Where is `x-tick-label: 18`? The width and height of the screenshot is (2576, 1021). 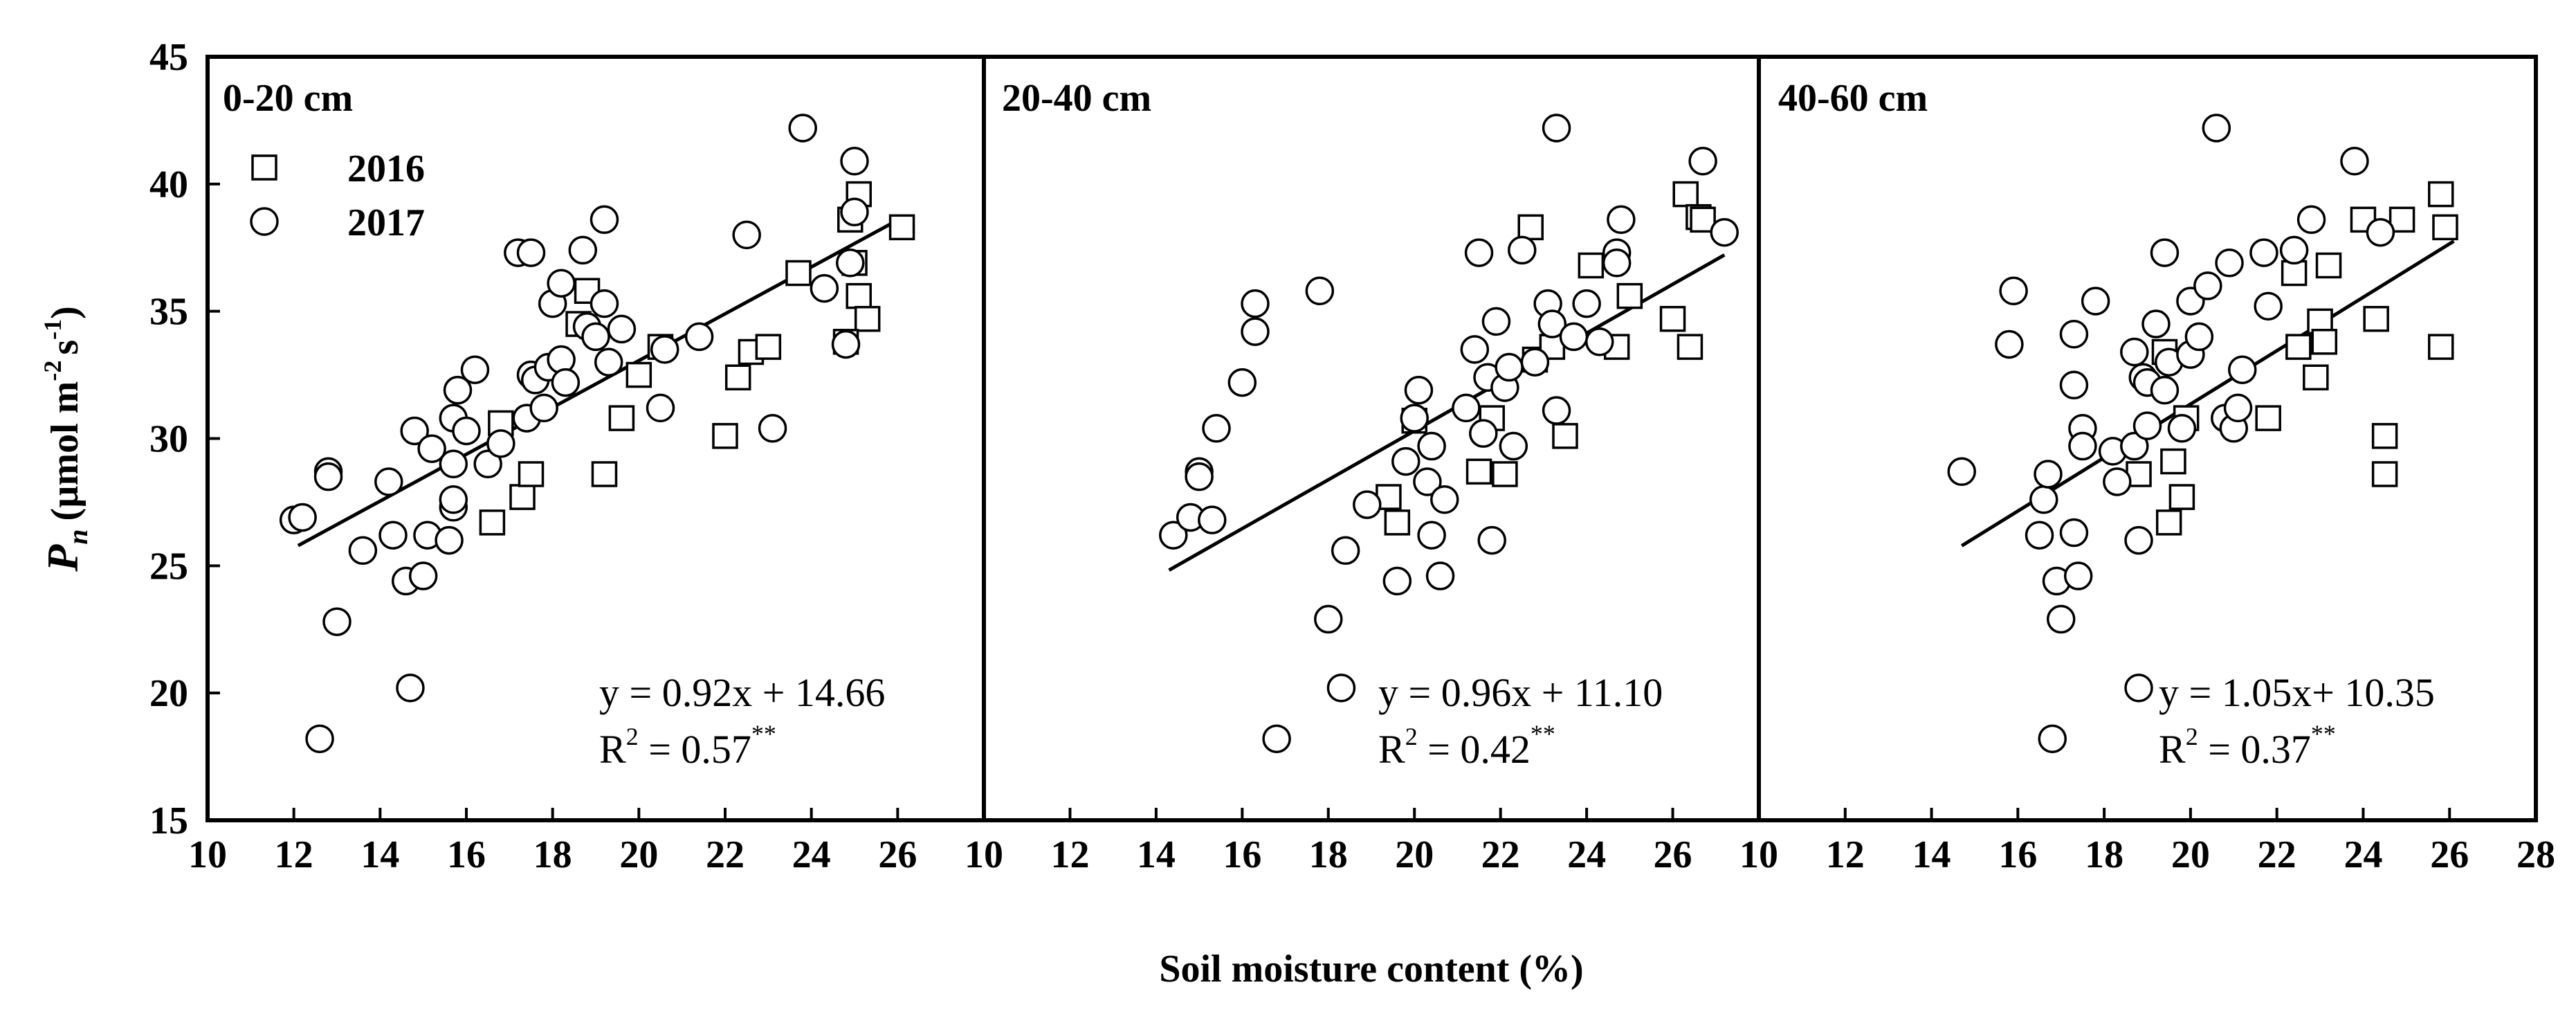
x-tick-label: 18 is located at coordinates (1329, 854).